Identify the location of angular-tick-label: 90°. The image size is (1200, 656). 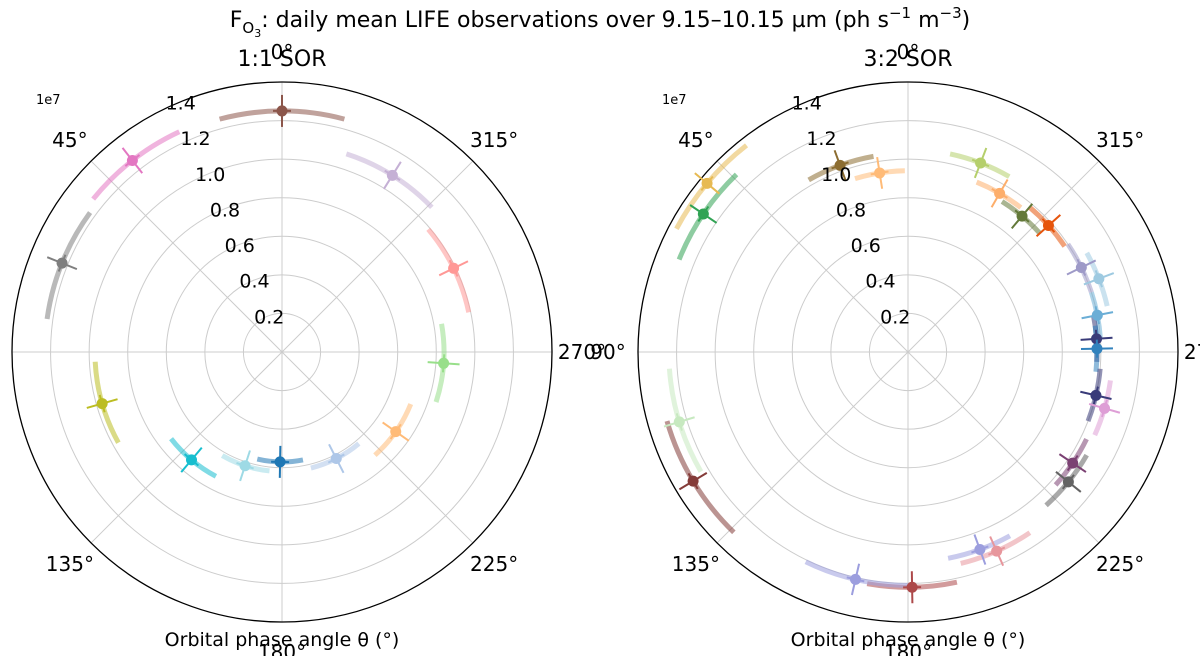
(607, 352).